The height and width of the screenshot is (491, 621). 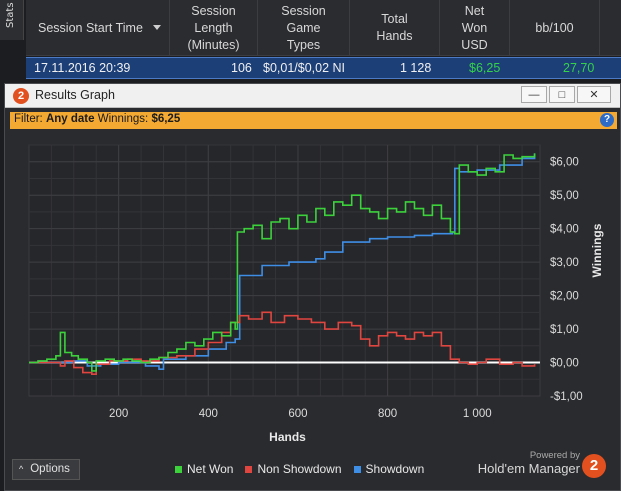 What do you see at coordinates (90, 27) in the screenshot?
I see `col-session-start-time-label: Session Start Time` at bounding box center [90, 27].